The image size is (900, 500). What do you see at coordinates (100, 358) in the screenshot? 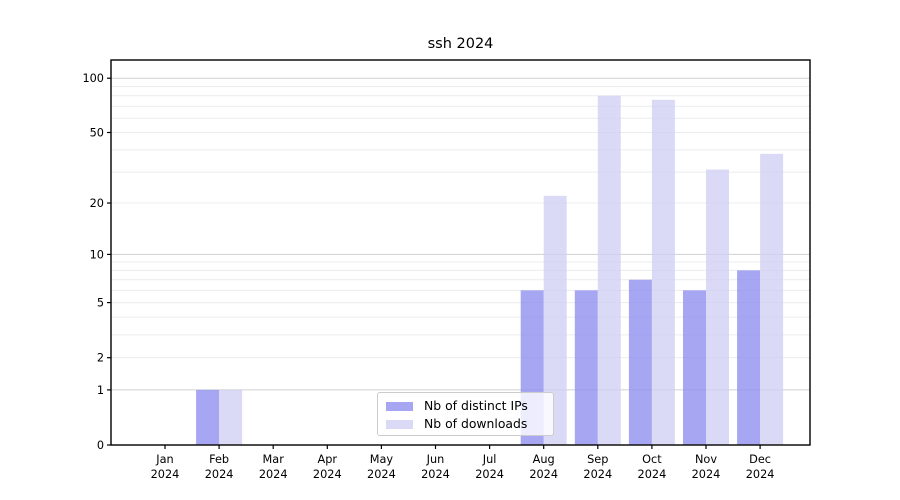
I see `y-tick-label: 2` at bounding box center [100, 358].